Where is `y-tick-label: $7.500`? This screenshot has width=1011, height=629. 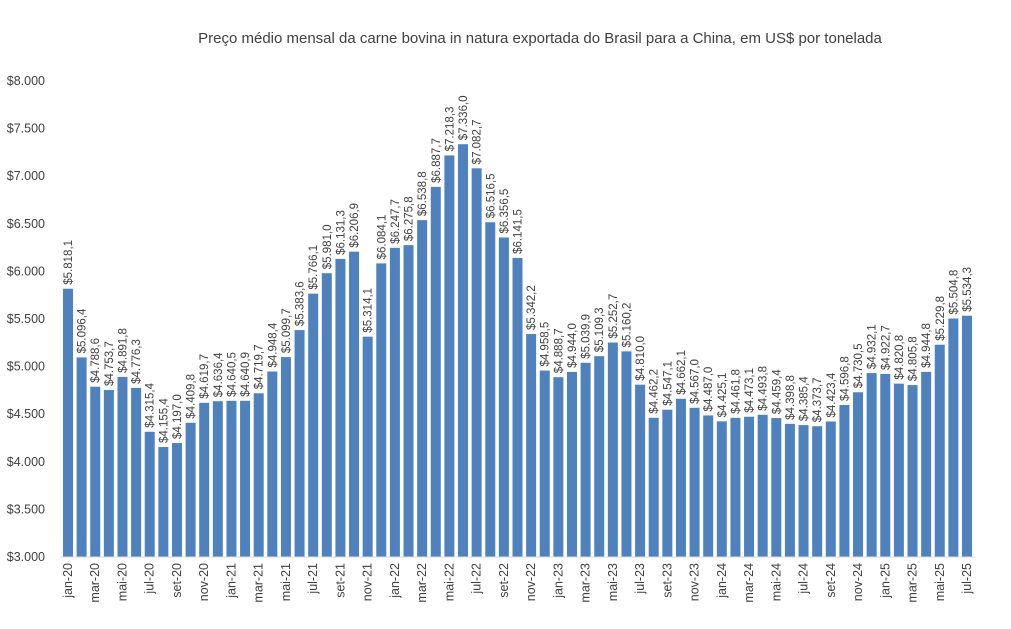 y-tick-label: $7.500 is located at coordinates (26, 129).